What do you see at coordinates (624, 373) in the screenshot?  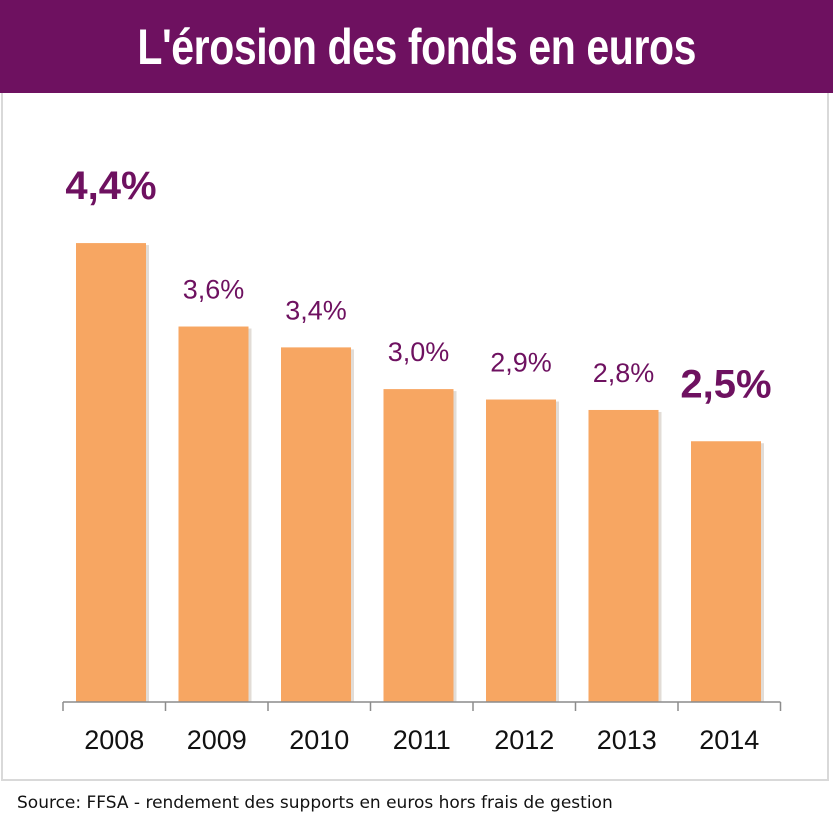 I see `value-label-2013: 2,8%` at bounding box center [624, 373].